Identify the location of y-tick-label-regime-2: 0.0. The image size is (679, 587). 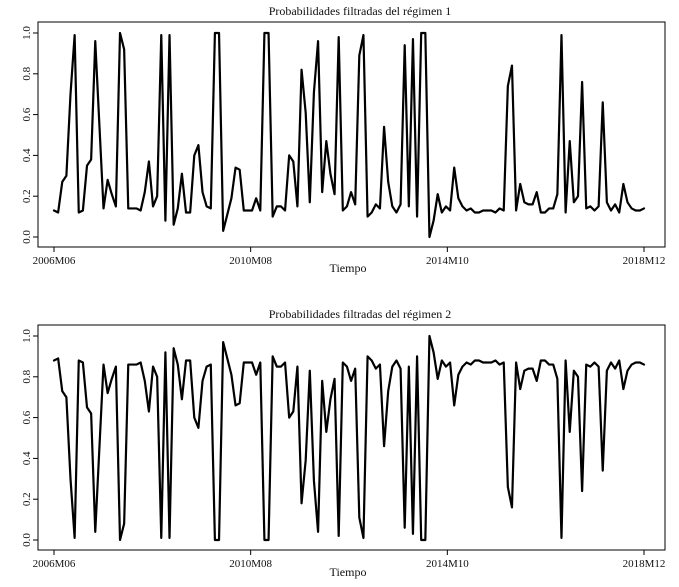
(27, 540).